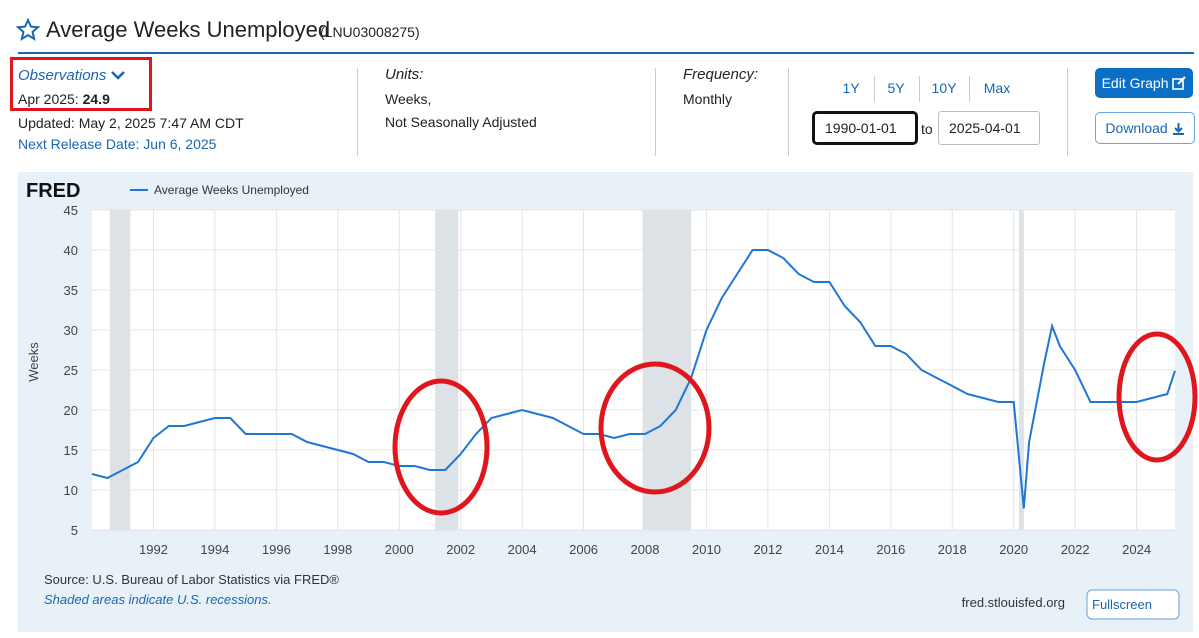 This screenshot has height=638, width=1199. What do you see at coordinates (1135, 83) in the screenshot?
I see `edit-label: Edit Graph` at bounding box center [1135, 83].